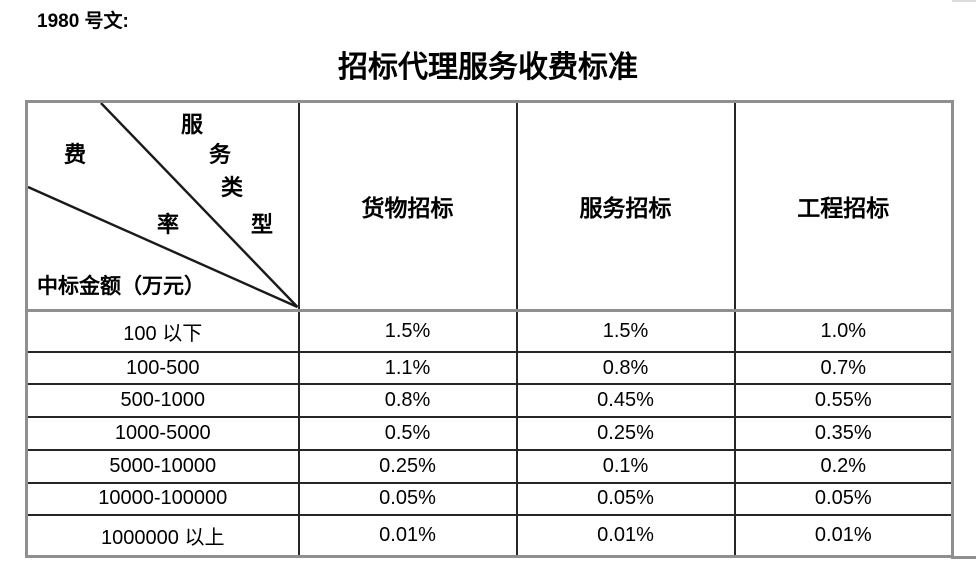 This screenshot has height=581, width=976. I want to click on column-header-goods-bidding: 货物招标, so click(407, 206).